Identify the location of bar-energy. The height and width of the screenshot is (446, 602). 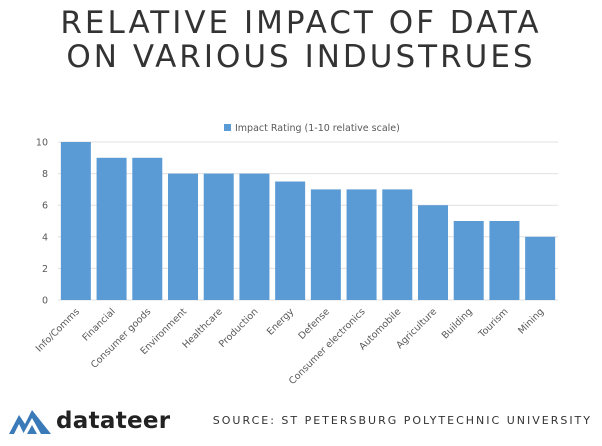
(290, 240).